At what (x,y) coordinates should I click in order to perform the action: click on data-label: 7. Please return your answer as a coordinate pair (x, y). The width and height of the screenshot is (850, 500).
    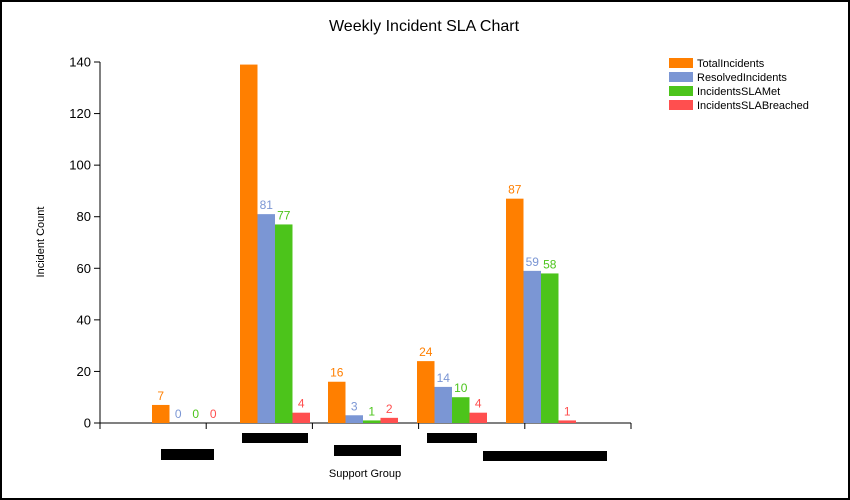
    Looking at the image, I should click on (160, 396).